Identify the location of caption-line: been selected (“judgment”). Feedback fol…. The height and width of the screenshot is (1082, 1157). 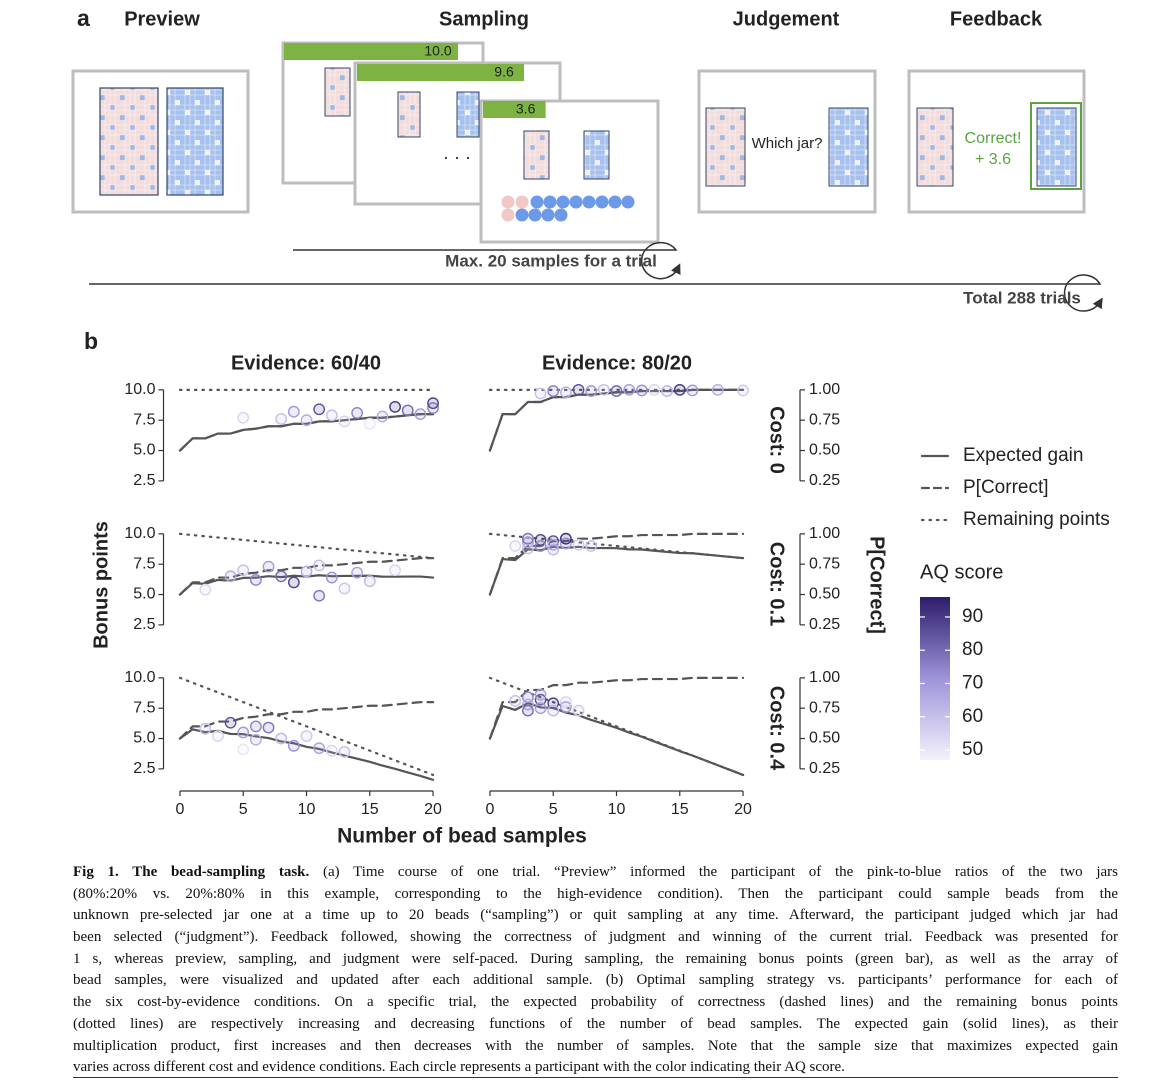
(595, 937).